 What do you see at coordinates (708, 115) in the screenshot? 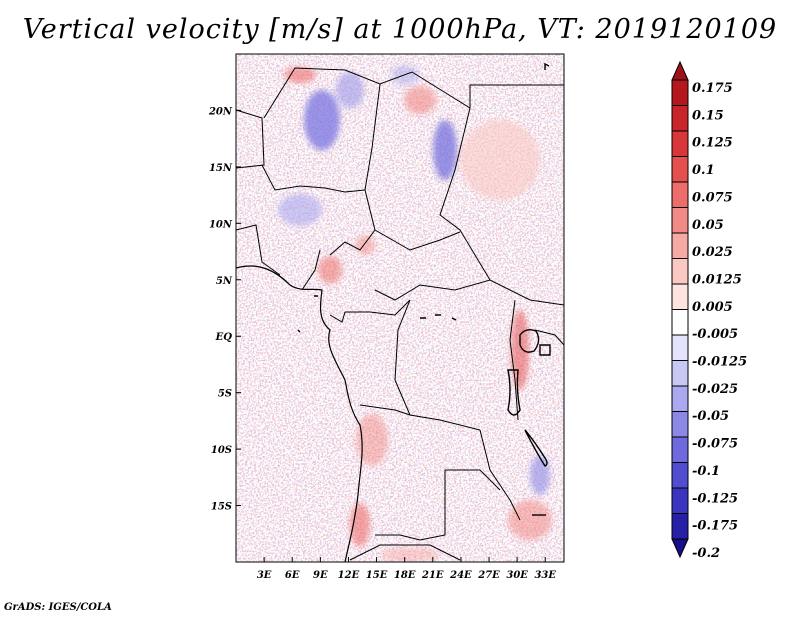
I see `colorbar-label: 0.15` at bounding box center [708, 115].